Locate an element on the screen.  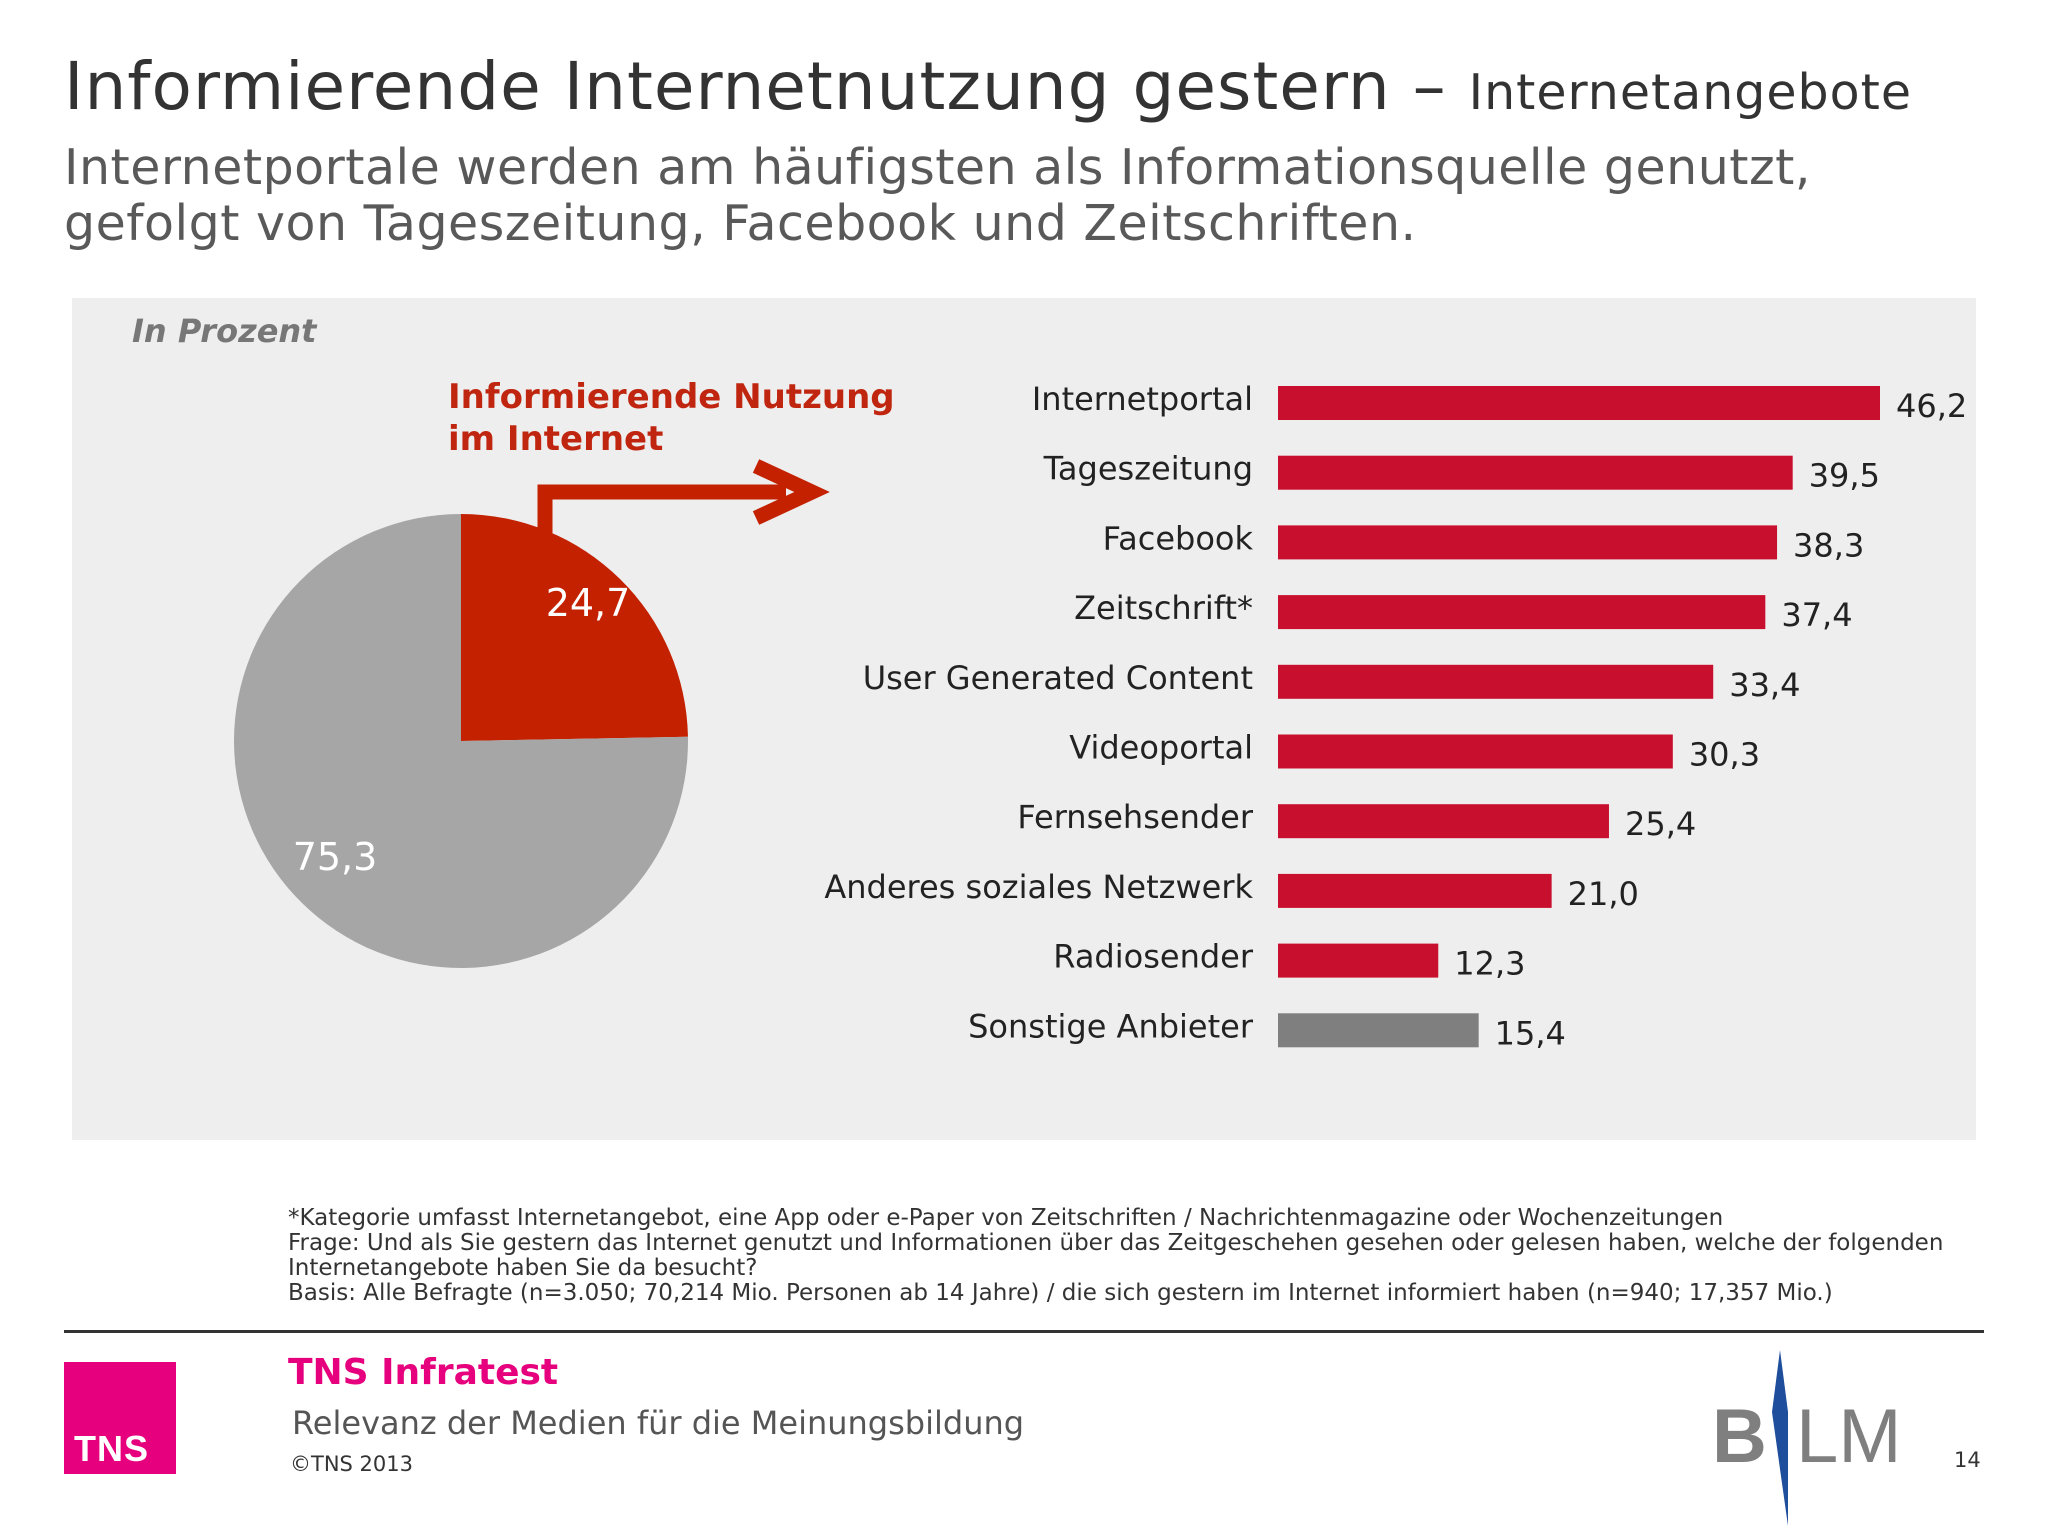
bar-value-label: 46,2 is located at coordinates (1931, 406).